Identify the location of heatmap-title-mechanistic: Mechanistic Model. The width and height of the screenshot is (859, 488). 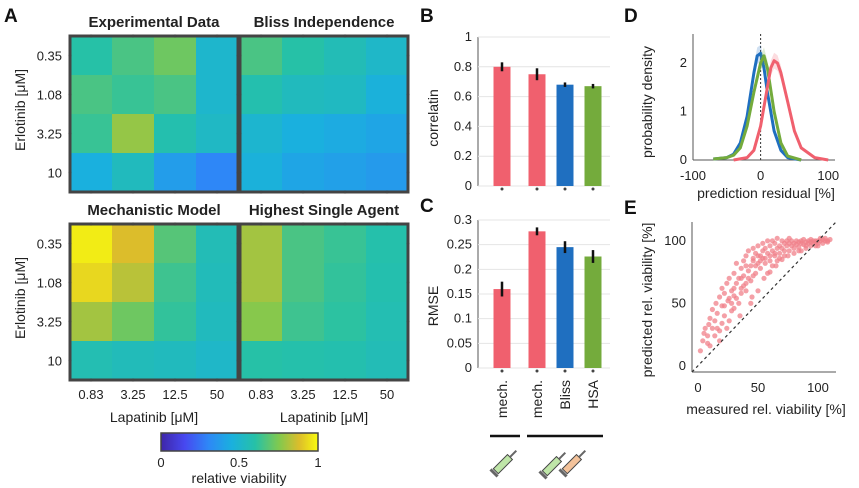
(153, 210).